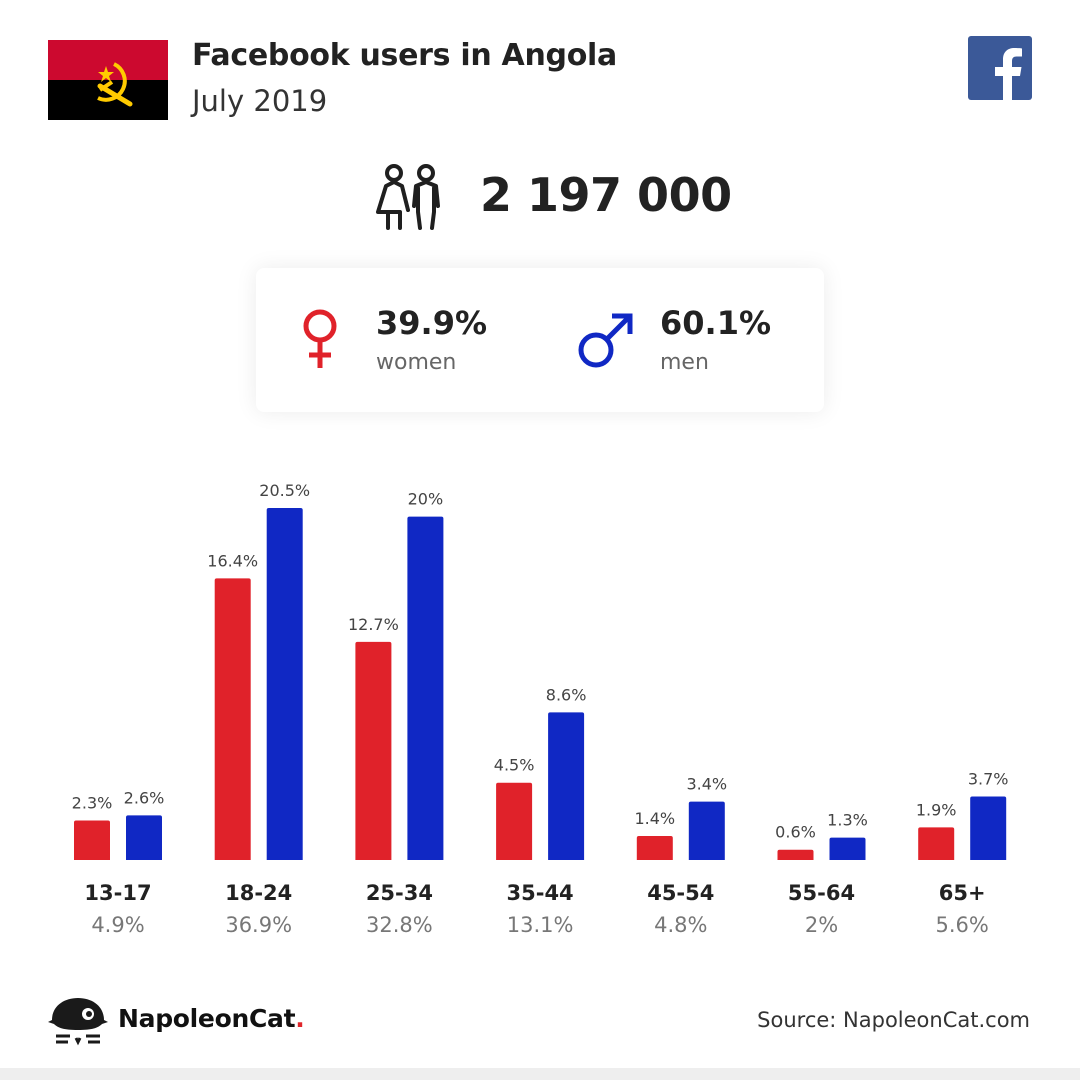 This screenshot has width=1080, height=1080. What do you see at coordinates (108, 80) in the screenshot?
I see `angola-flag-icon` at bounding box center [108, 80].